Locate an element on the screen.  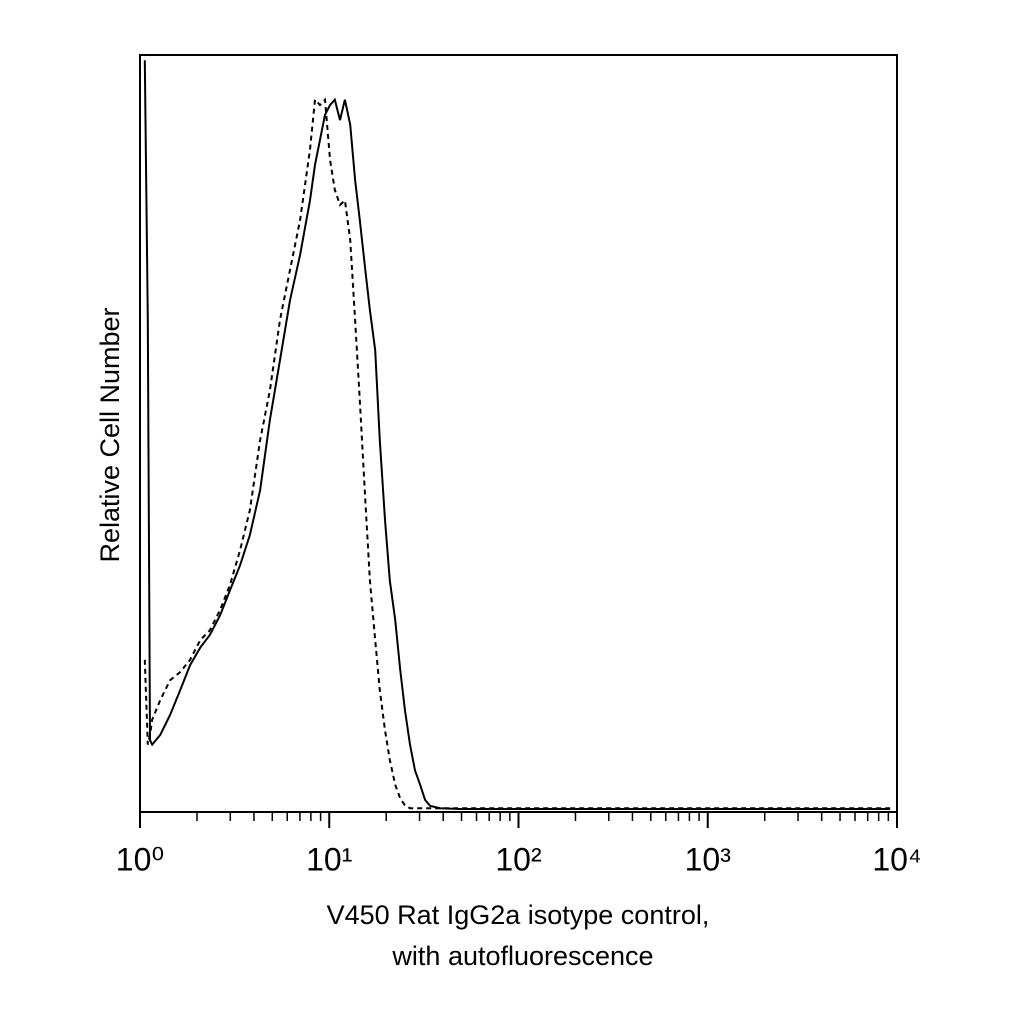
x-axis-label: with autofluorescence is located at coordinates (522, 956).